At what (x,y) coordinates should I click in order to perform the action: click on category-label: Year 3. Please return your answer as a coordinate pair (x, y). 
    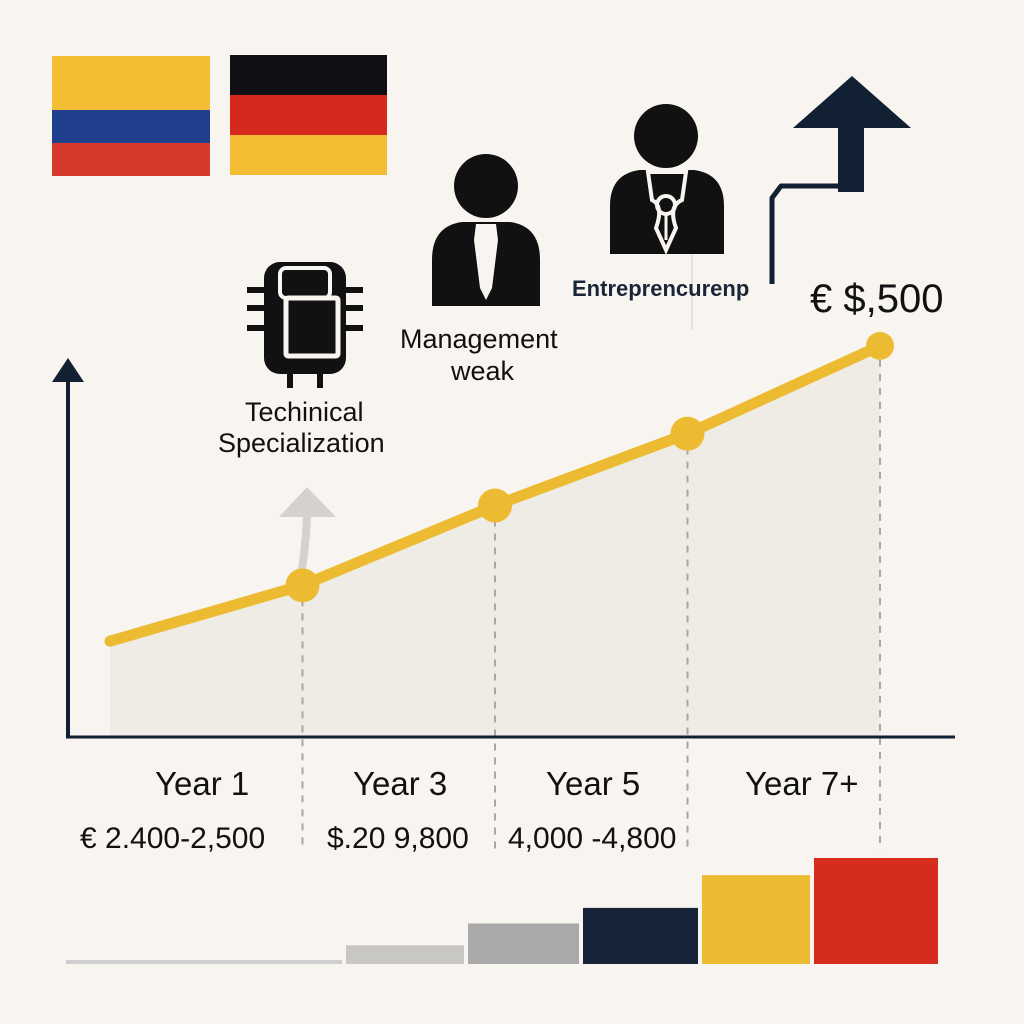
    Looking at the image, I should click on (400, 783).